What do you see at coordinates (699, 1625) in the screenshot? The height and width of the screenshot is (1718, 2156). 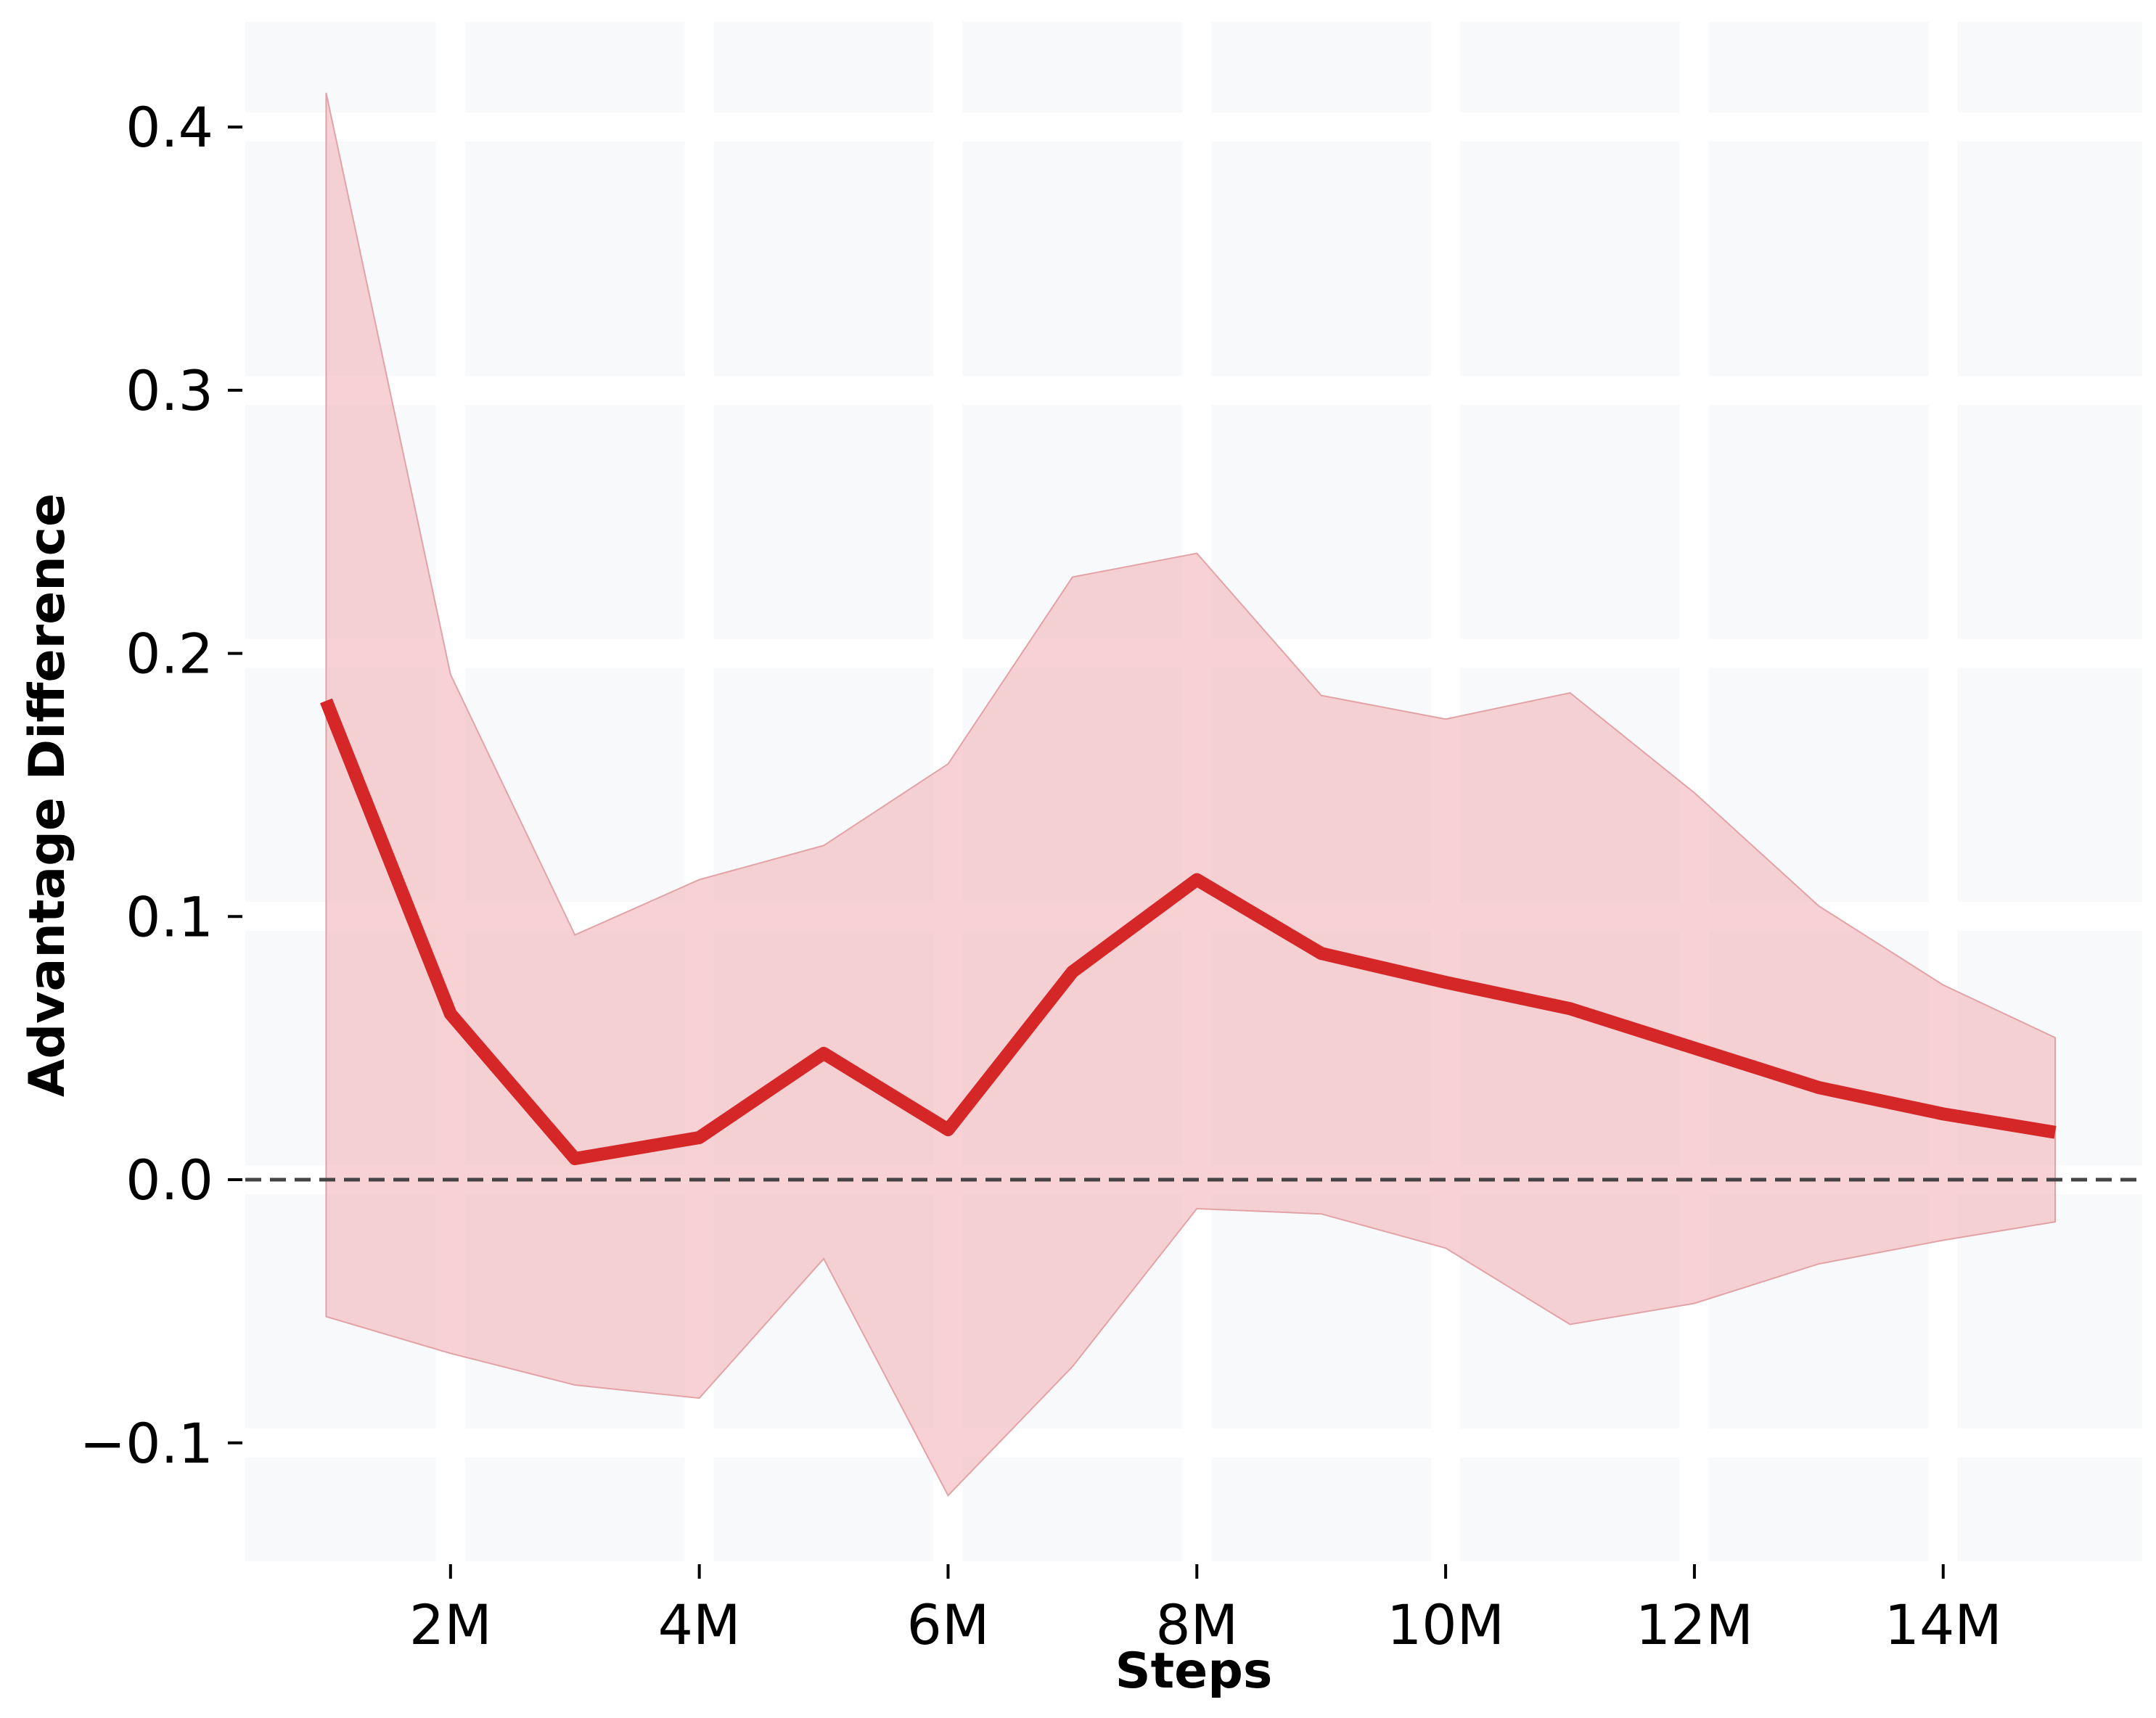 I see `x-tick-label: 4M` at bounding box center [699, 1625].